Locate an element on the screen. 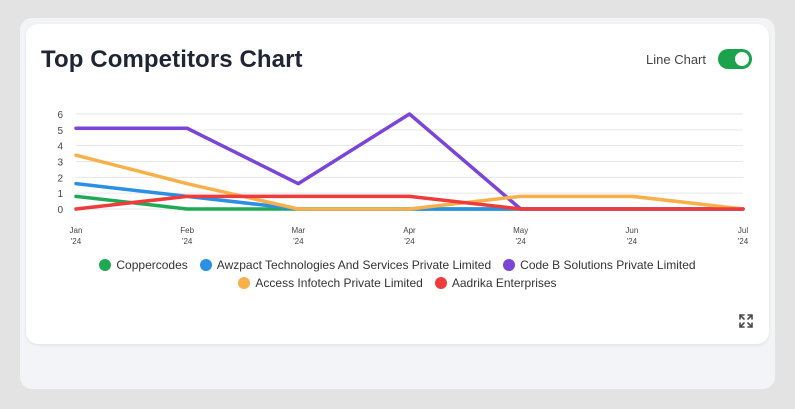 This screenshot has width=795, height=409. legend-label: Coppercodes is located at coordinates (152, 265).